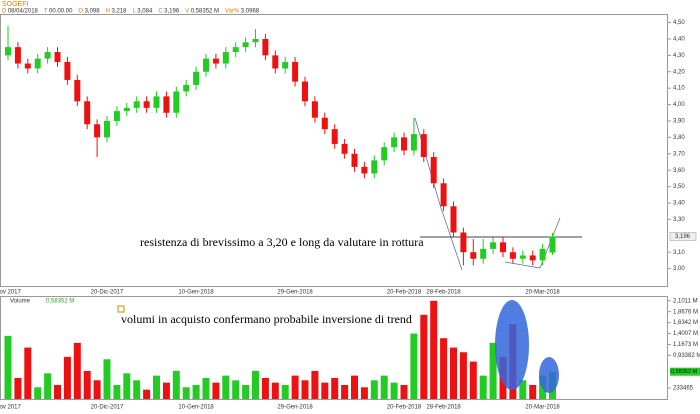 The height and width of the screenshot is (414, 700). Describe the element at coordinates (187, 12) in the screenshot. I see `header-key: V` at that location.